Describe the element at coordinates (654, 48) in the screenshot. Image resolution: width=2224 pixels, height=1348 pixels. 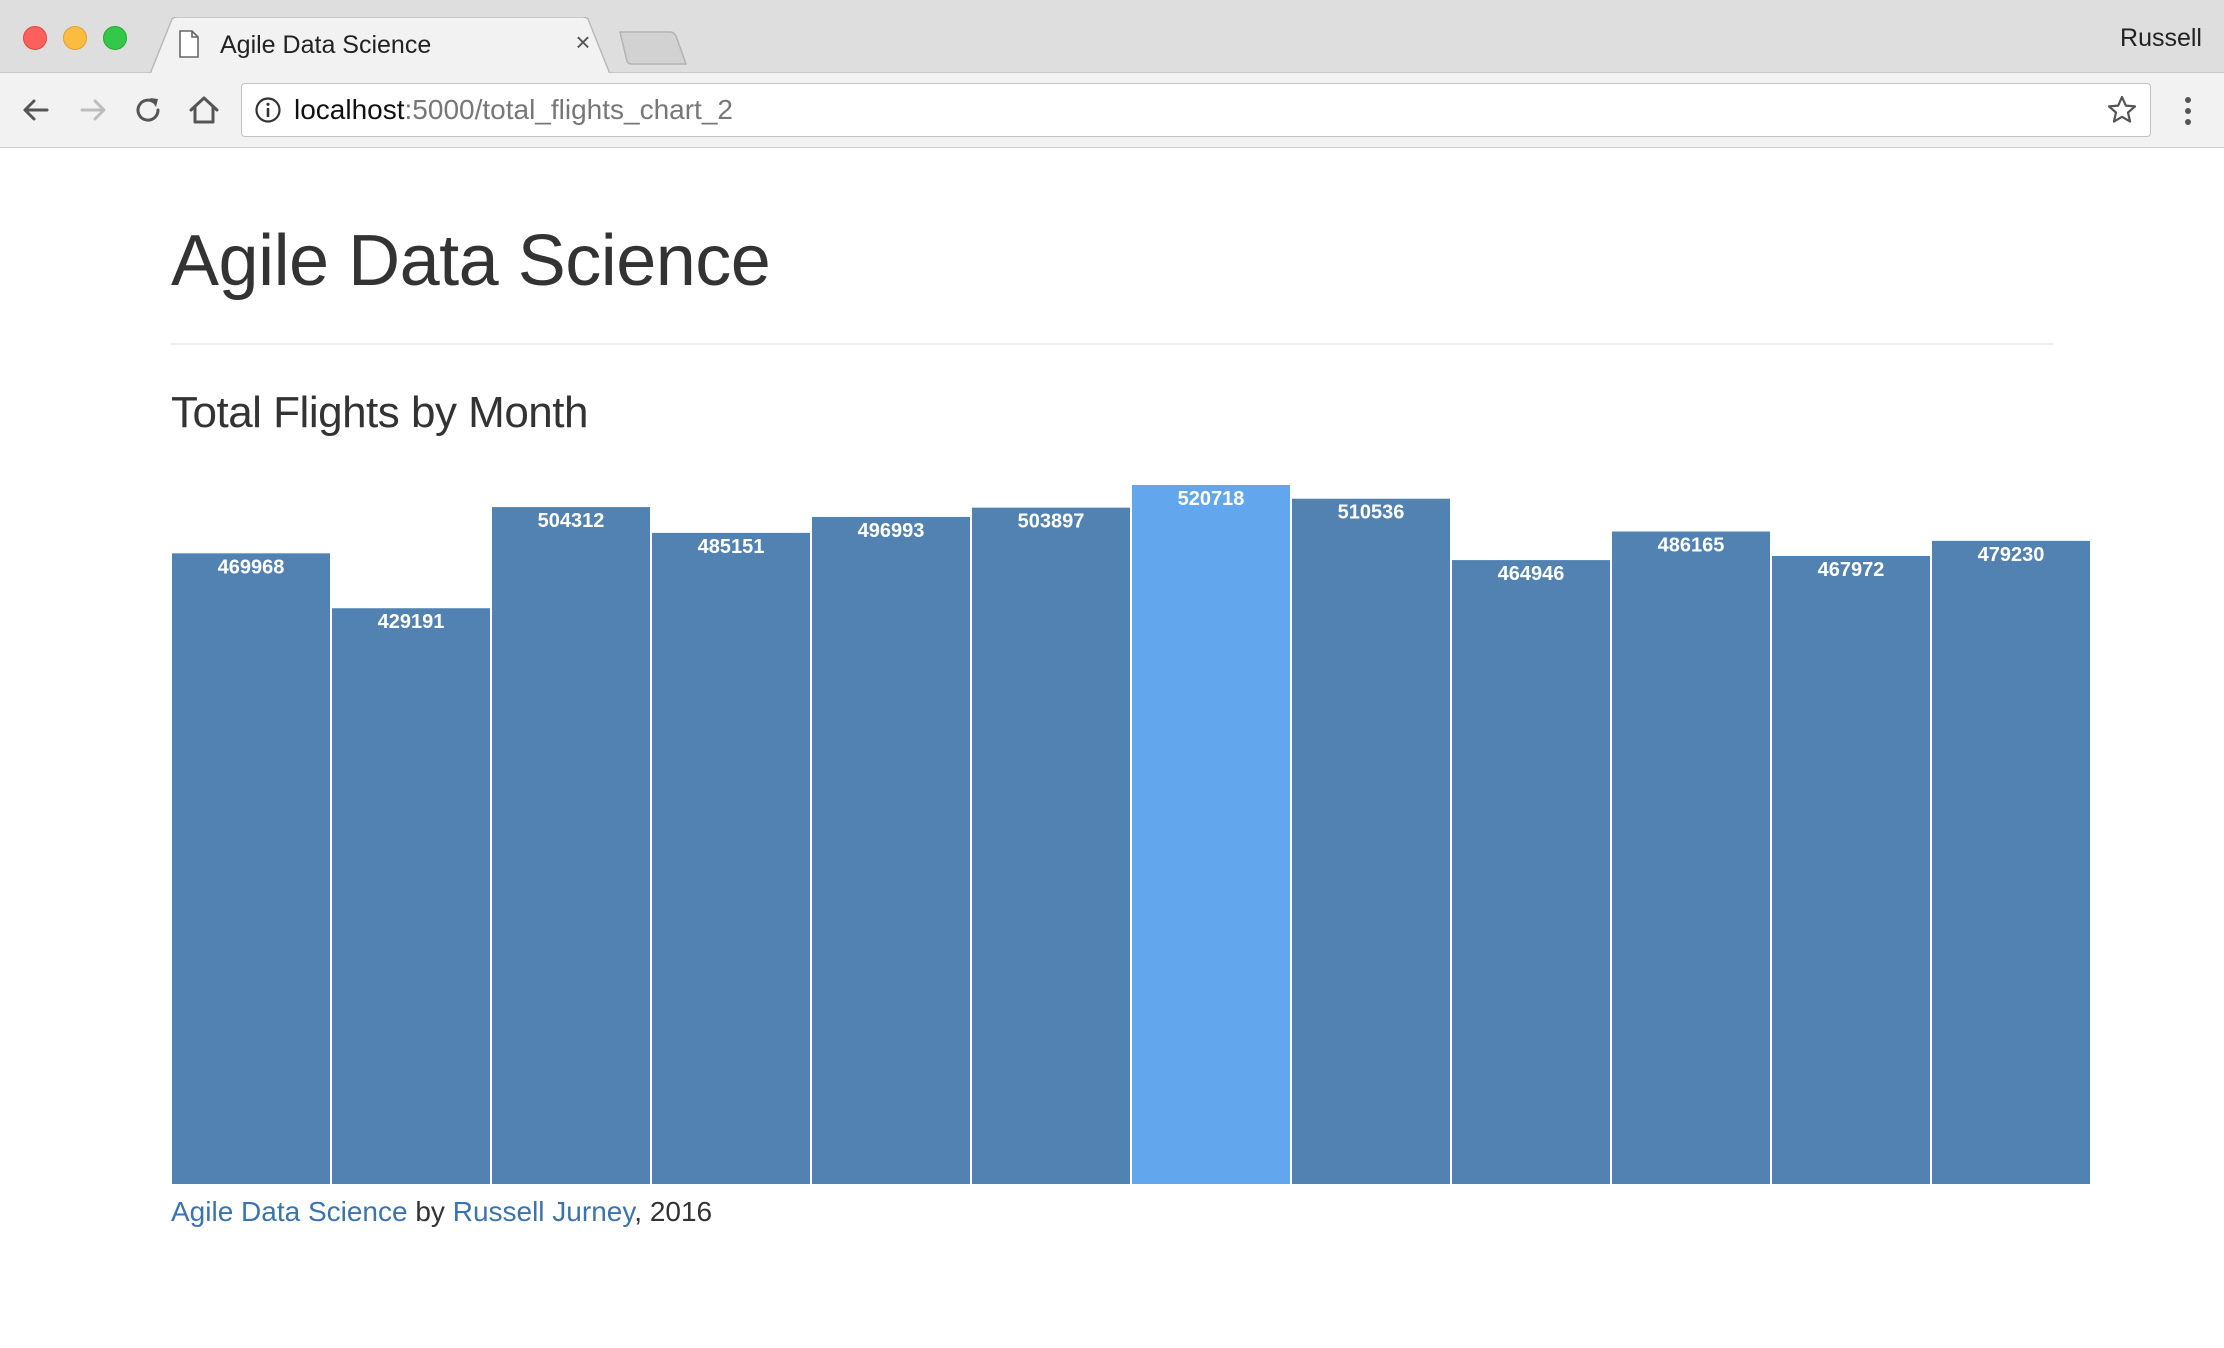
I see `new-tab-button` at that location.